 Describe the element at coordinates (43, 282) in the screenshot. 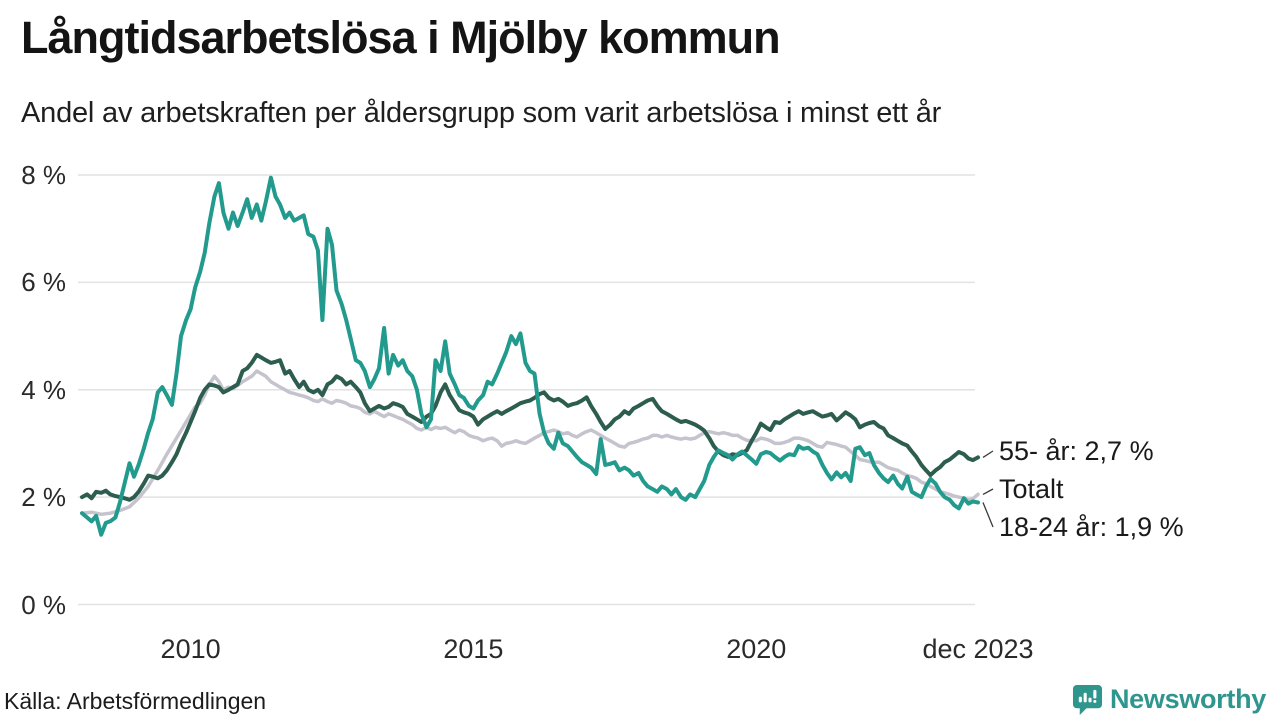

I see `y-tick-label: 6 %` at that location.